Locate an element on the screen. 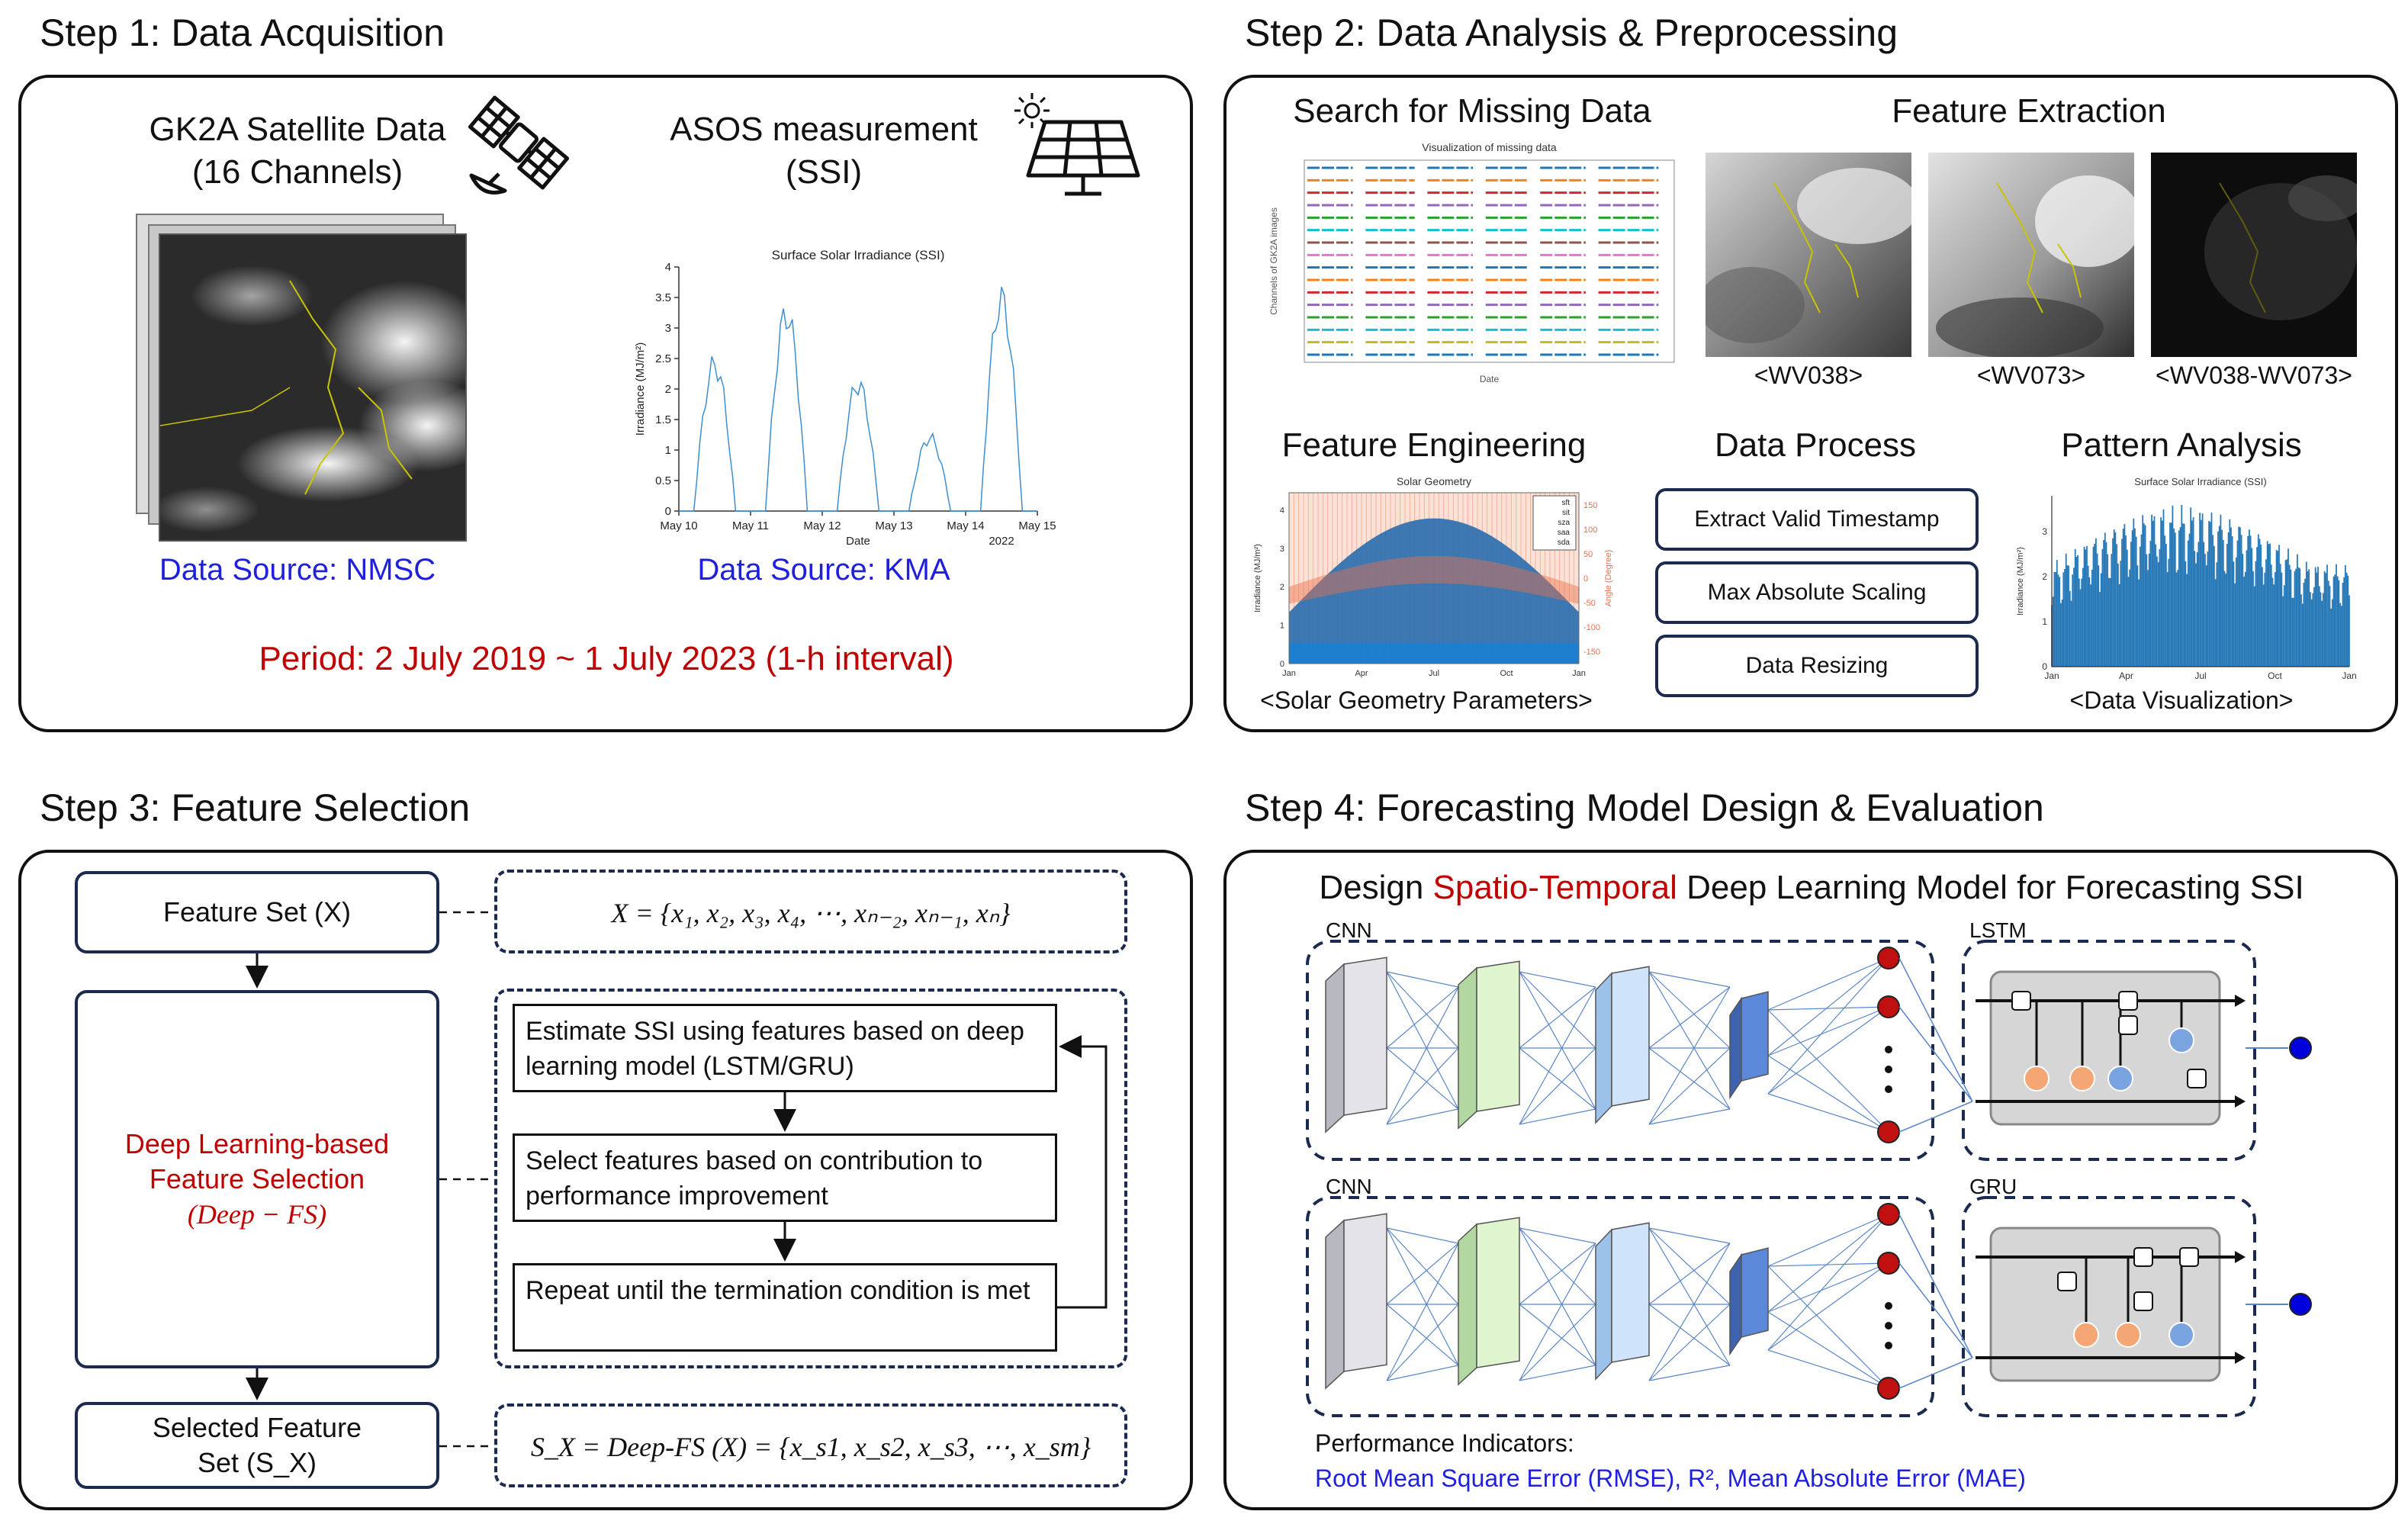 The width and height of the screenshot is (2408, 1524). geometry-y-left-label: 0 is located at coordinates (1282, 664).